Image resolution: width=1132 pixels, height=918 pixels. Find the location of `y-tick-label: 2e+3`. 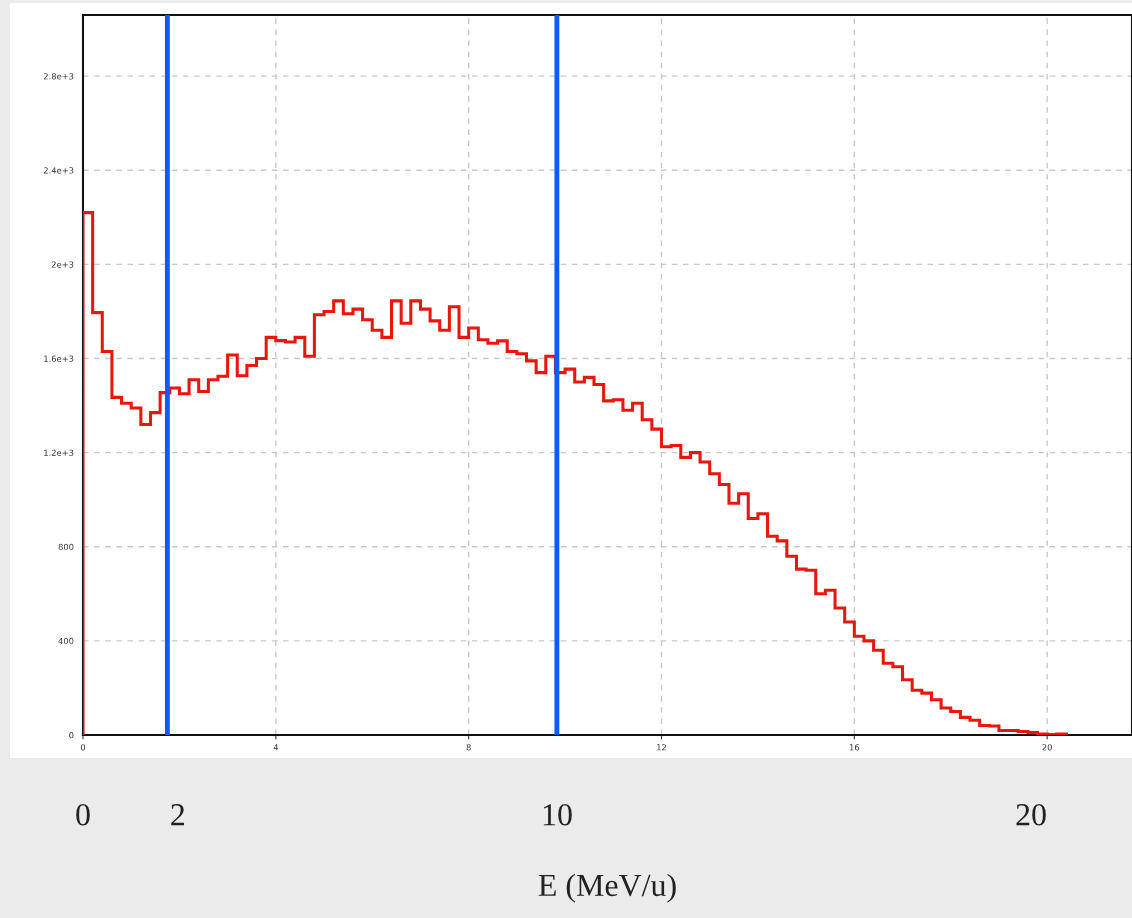

y-tick-label: 2e+3 is located at coordinates (62, 264).